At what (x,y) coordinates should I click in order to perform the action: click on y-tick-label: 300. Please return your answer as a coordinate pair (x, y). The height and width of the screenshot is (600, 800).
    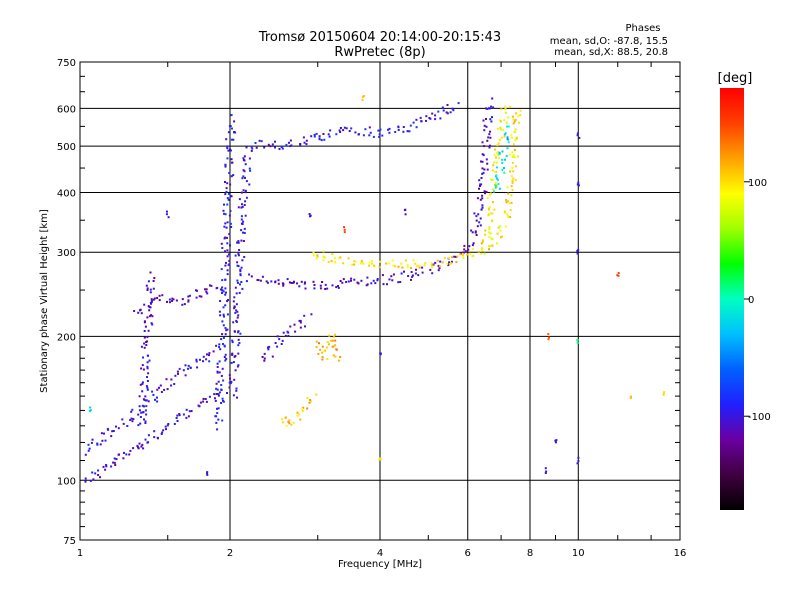
    Looking at the image, I should click on (66, 253).